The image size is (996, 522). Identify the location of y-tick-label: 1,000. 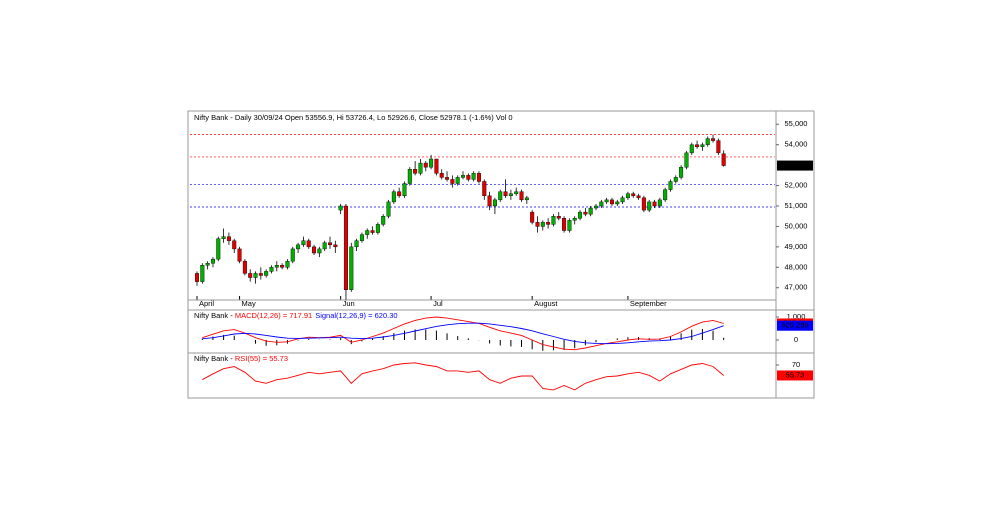
(796, 316).